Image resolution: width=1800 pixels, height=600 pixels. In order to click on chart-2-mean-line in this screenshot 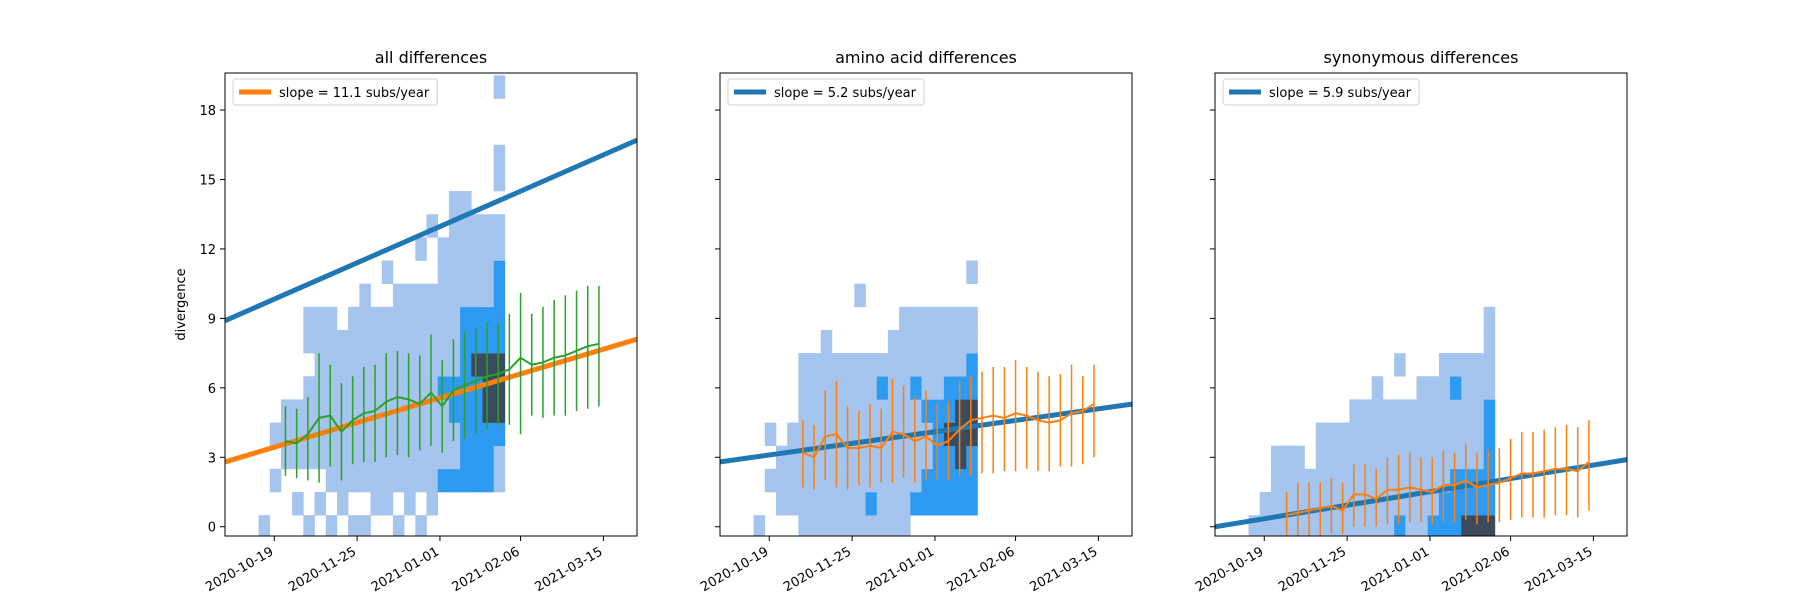, I will do `click(1438, 489)`.